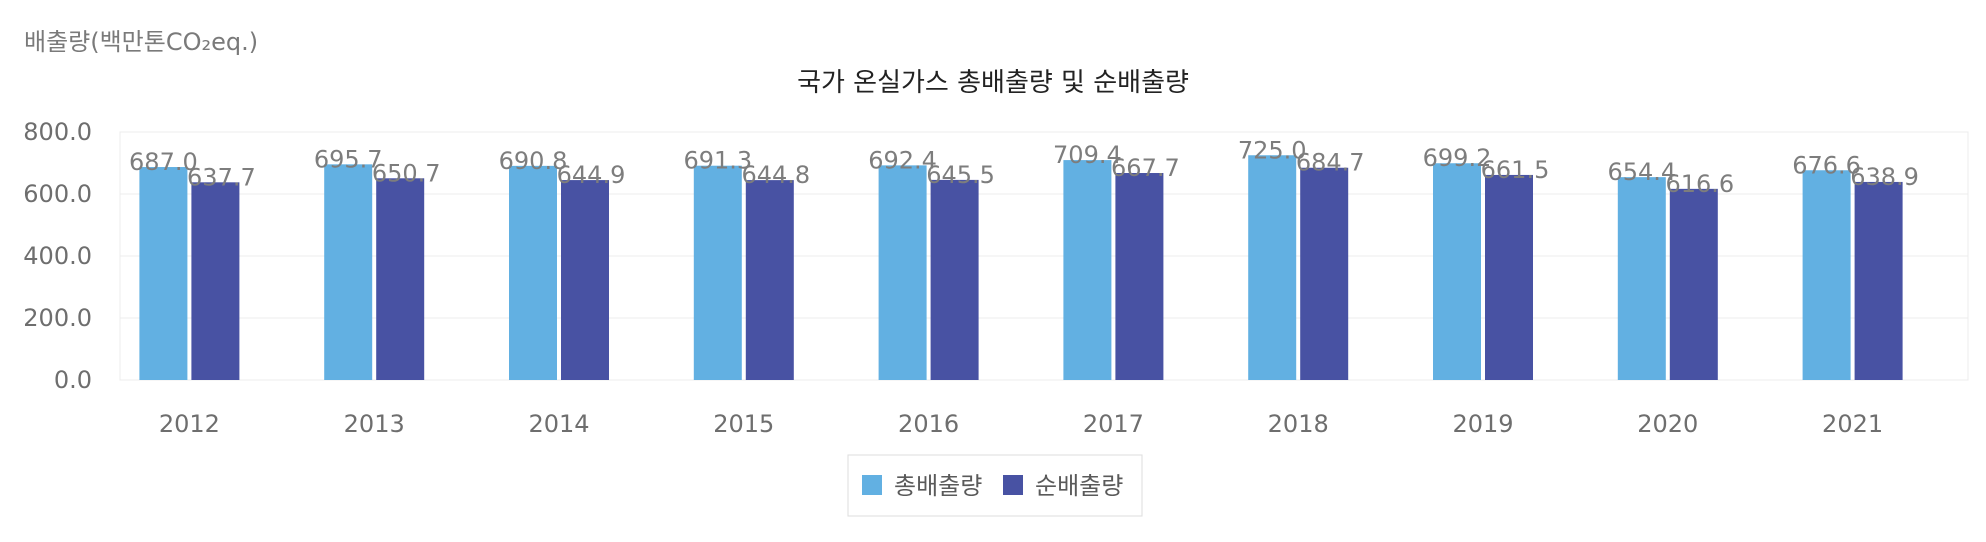  Describe the element at coordinates (743, 424) in the screenshot. I see `x-category-label: 2015` at that location.